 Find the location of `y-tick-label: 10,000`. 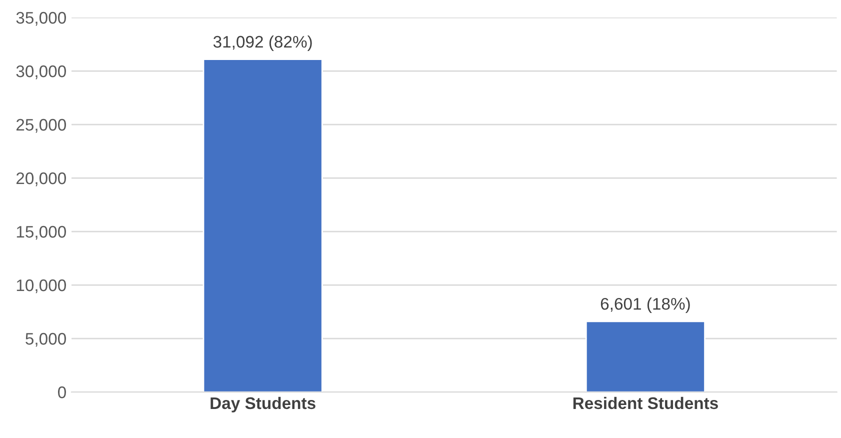

y-tick-label: 10,000 is located at coordinates (41, 286).